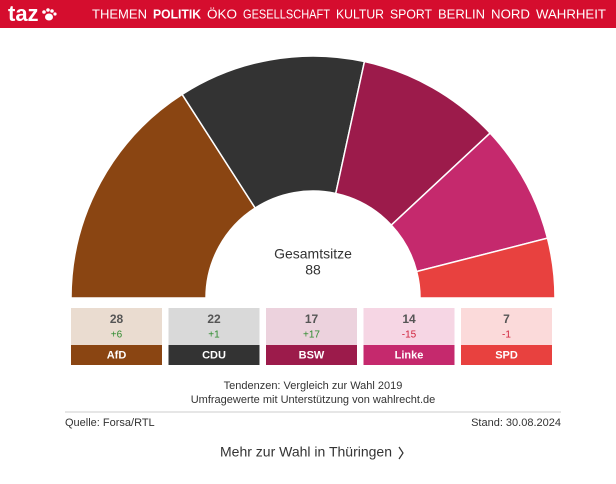  Describe the element at coordinates (510, 13) in the screenshot. I see `nav-item: NORD` at that location.